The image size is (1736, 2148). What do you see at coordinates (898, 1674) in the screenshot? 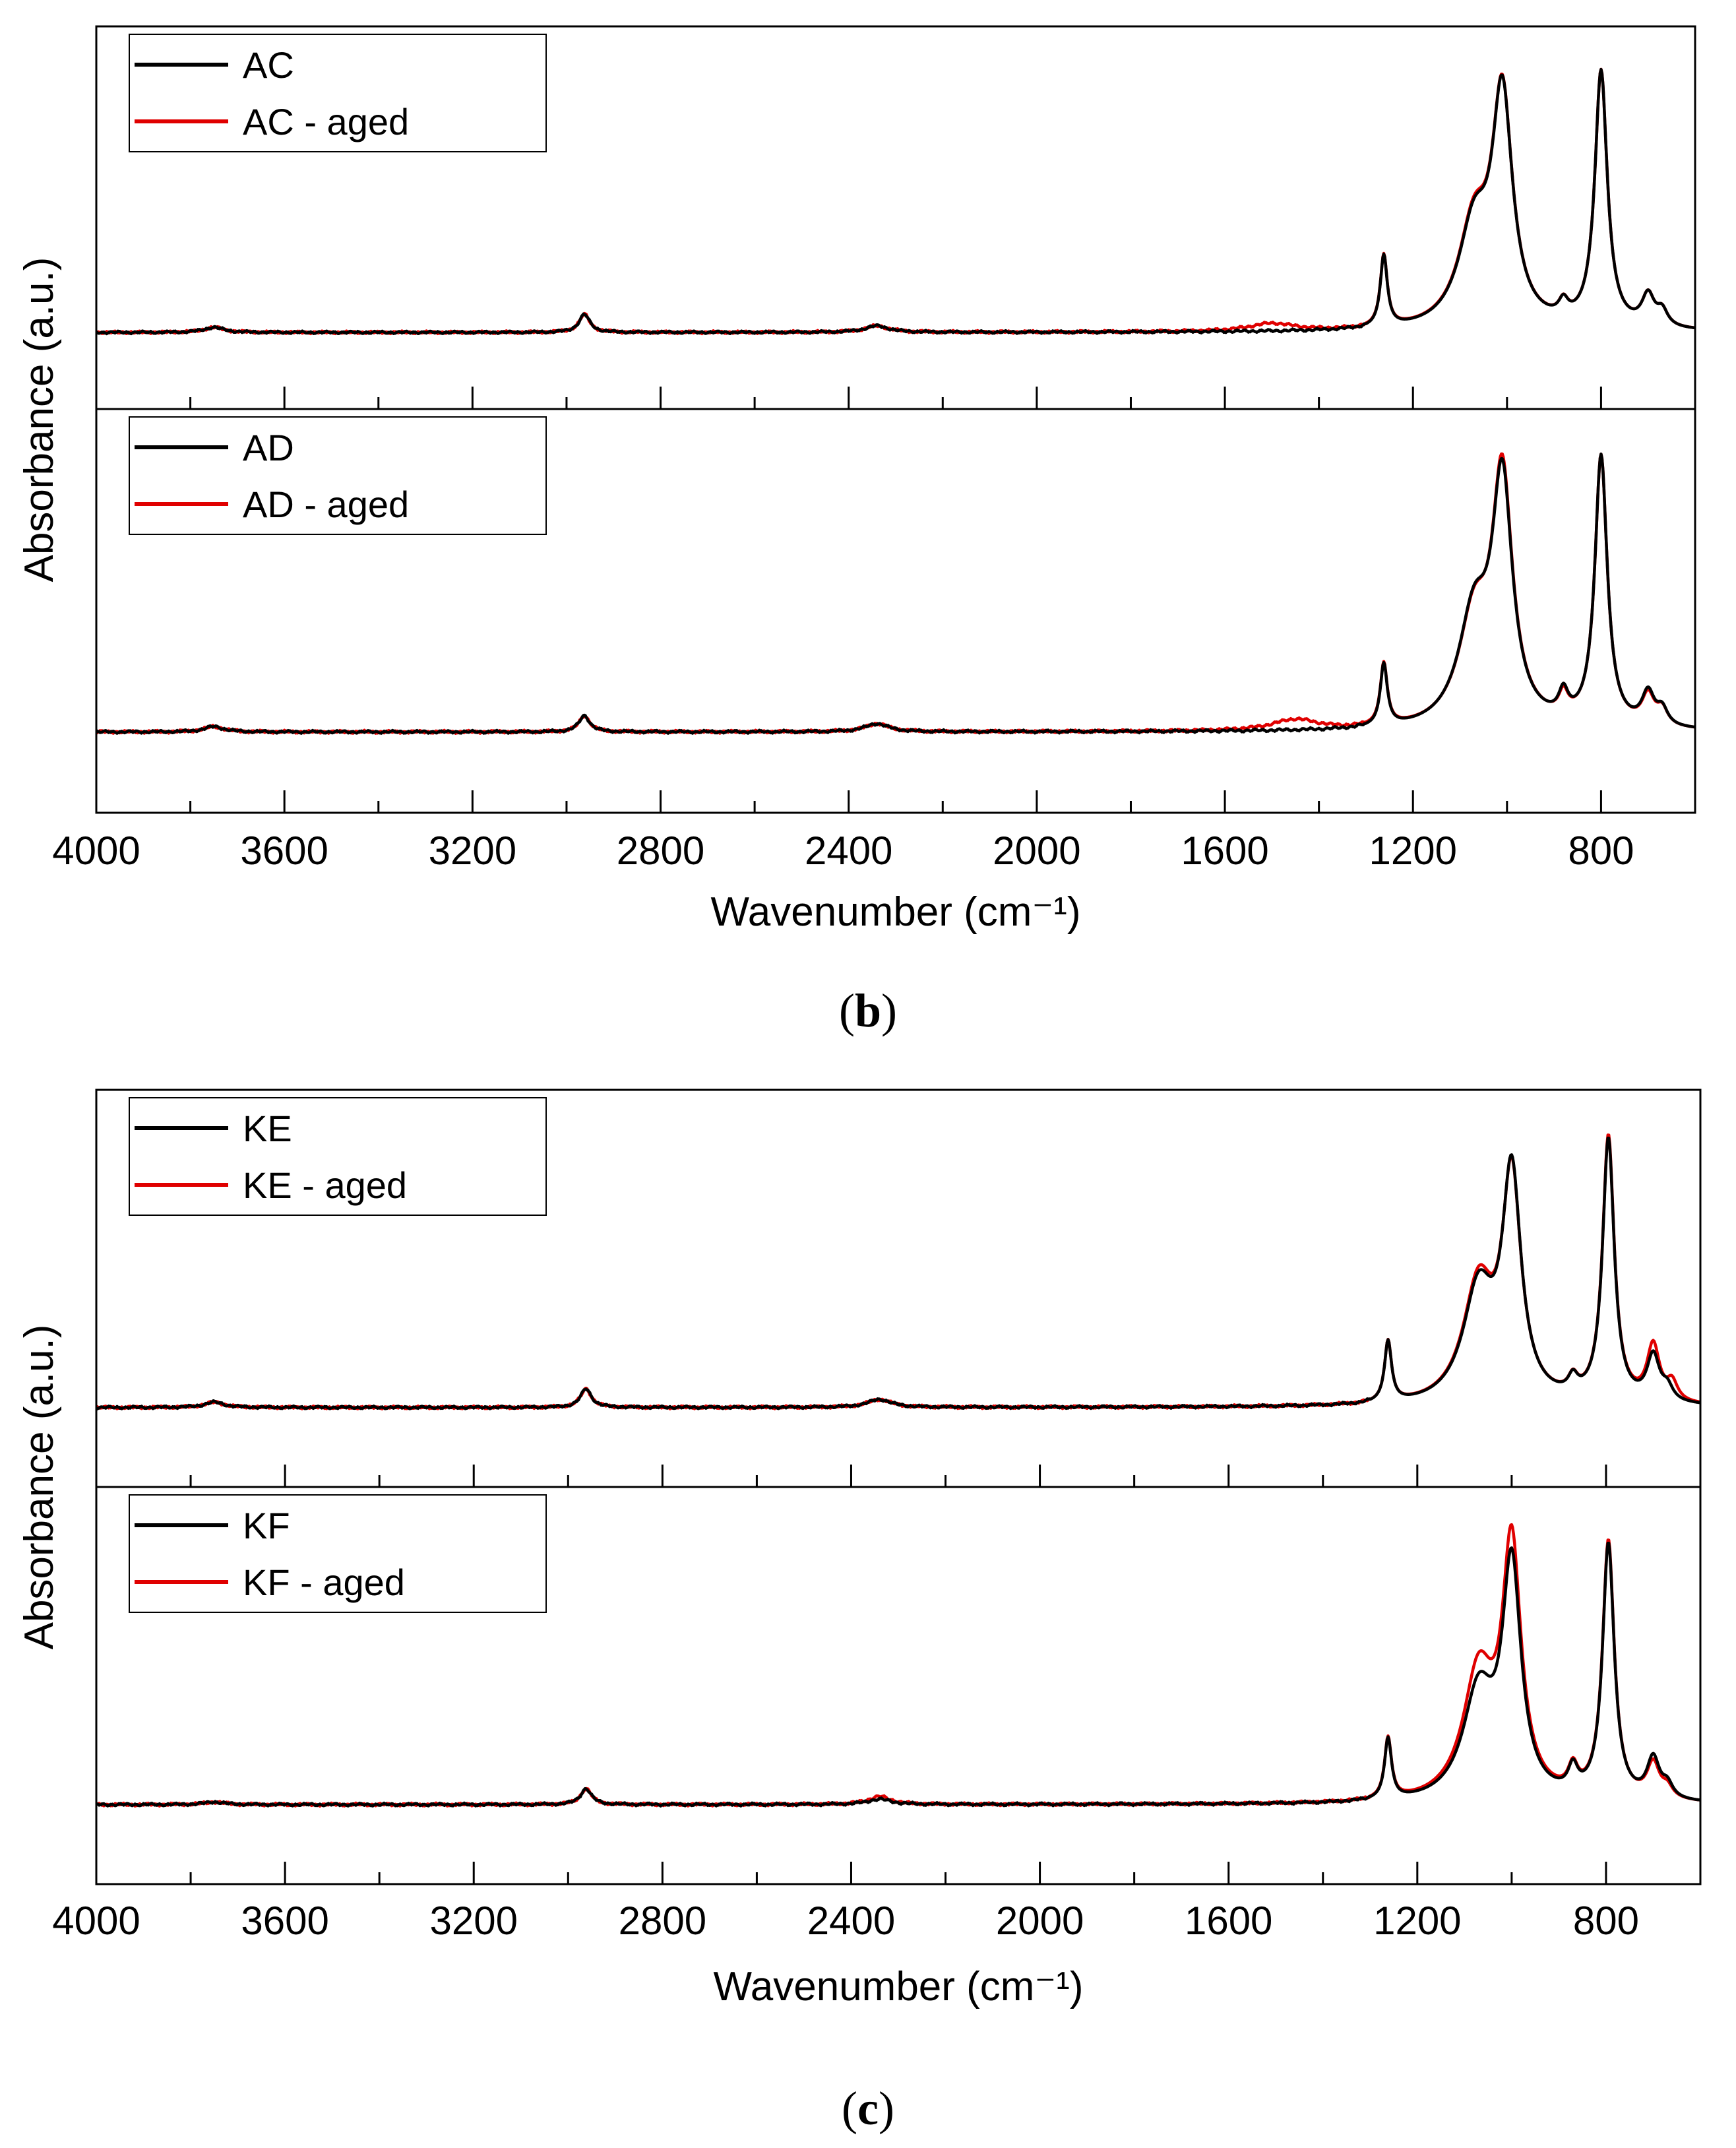
I see `series-line-kf` at bounding box center [898, 1674].